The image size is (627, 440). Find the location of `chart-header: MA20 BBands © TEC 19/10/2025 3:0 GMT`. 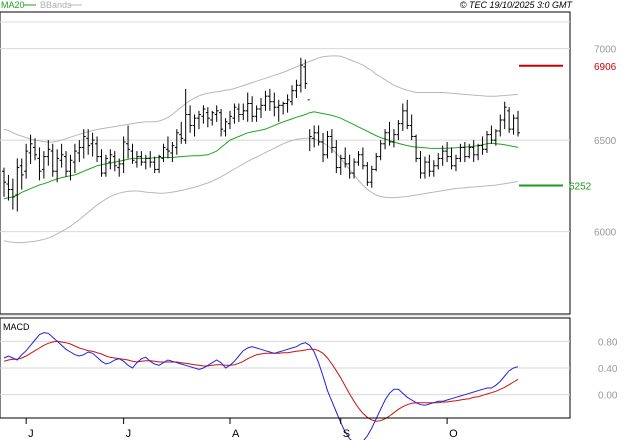

chart-header: MA20 BBands © TEC 19/10/2025 3:0 GMT is located at coordinates (287, 5).